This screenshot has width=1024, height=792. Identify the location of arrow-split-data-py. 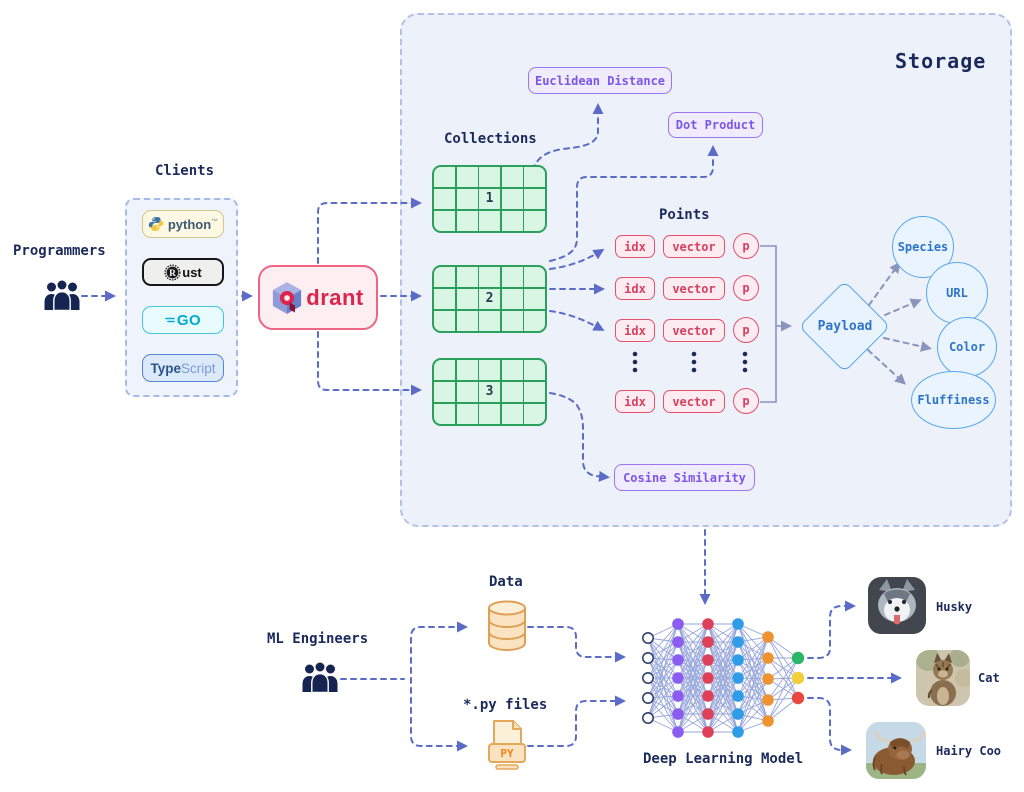
(439, 686).